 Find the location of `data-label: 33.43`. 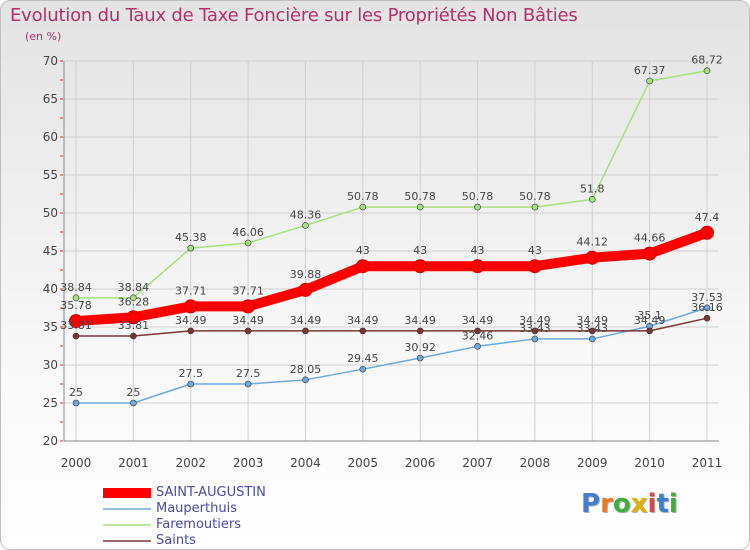

data-label: 33.43 is located at coordinates (535, 328).